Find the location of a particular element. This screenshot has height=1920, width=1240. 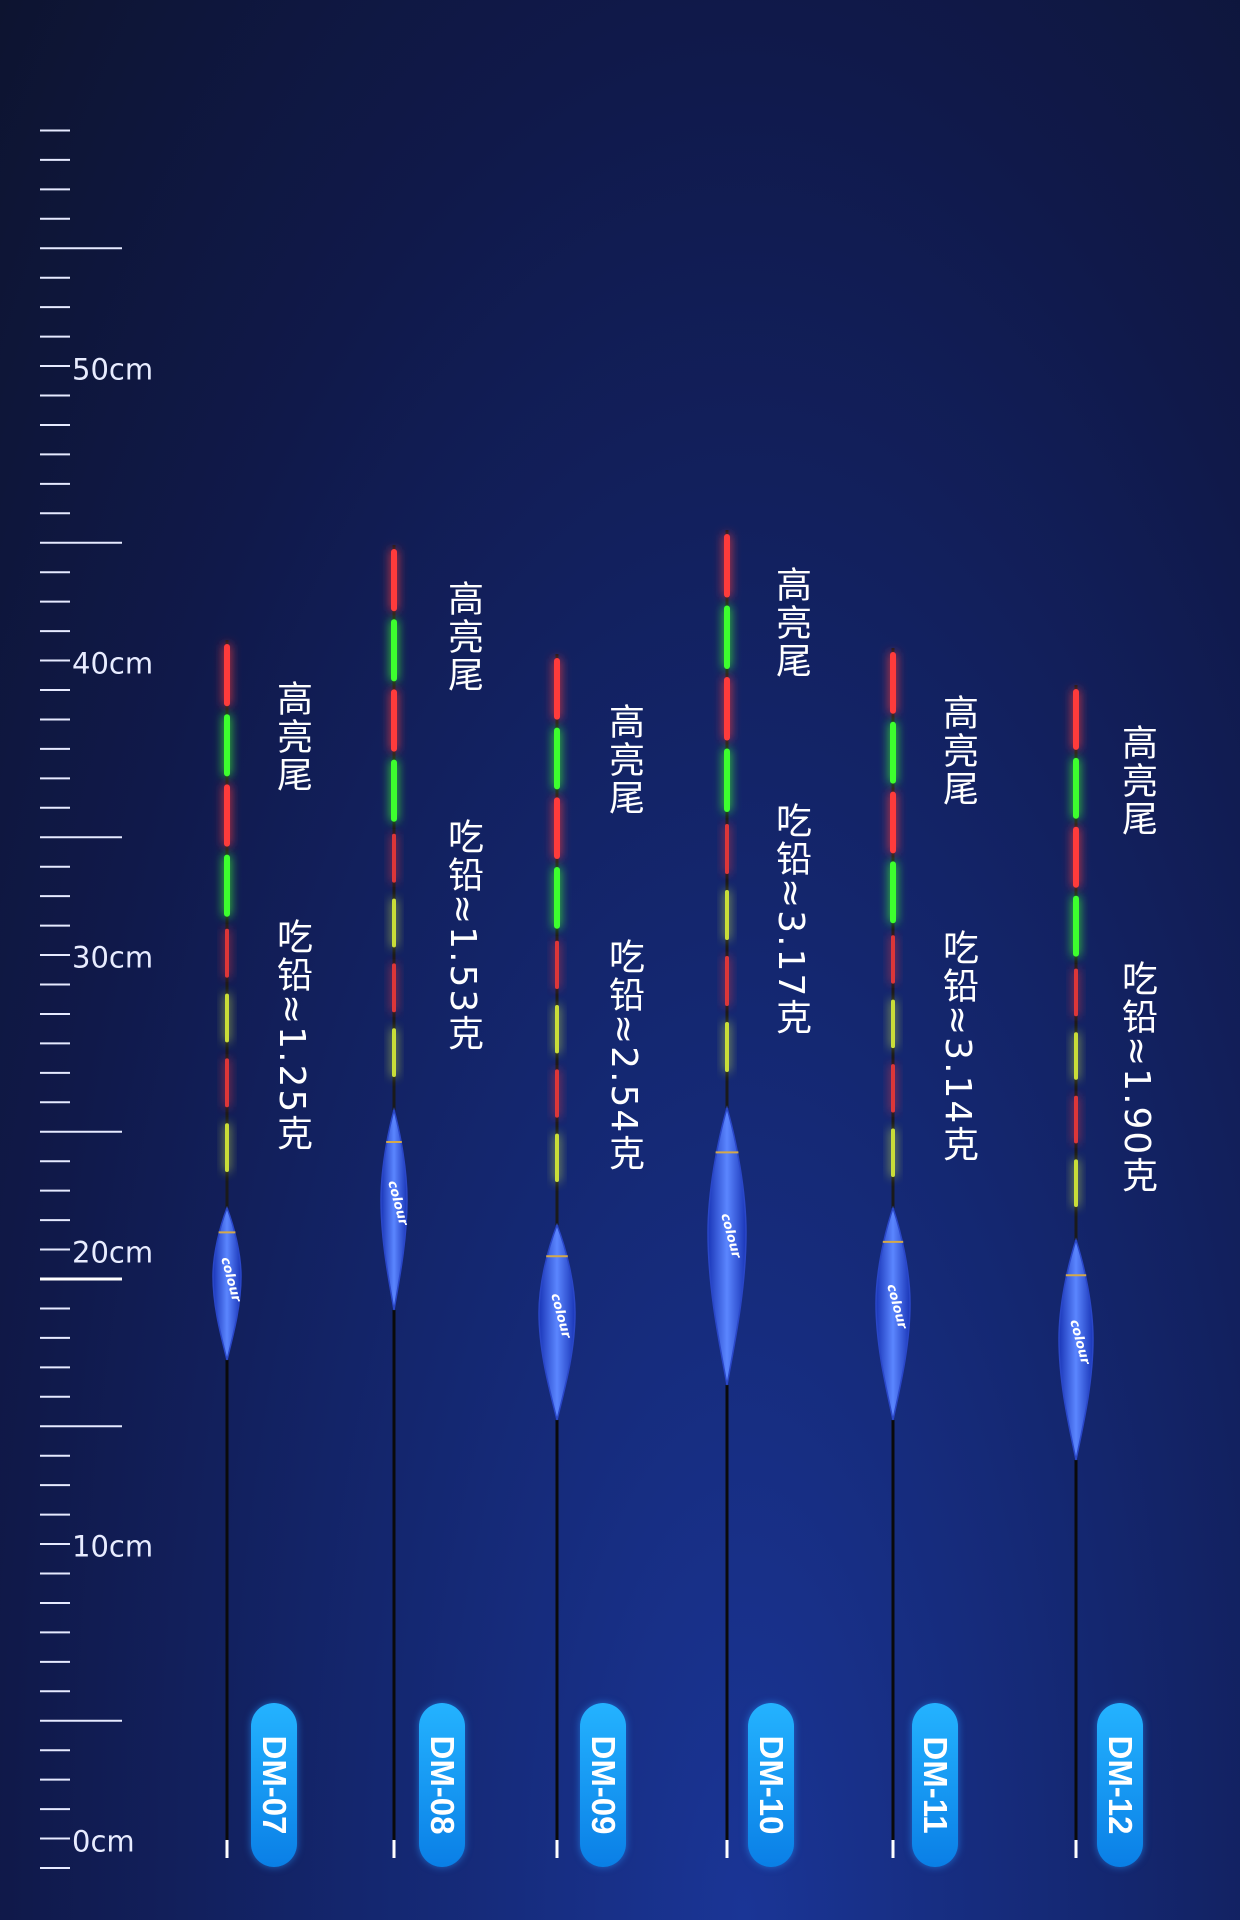

ruler-label-0cm: 0cm is located at coordinates (103, 1841).